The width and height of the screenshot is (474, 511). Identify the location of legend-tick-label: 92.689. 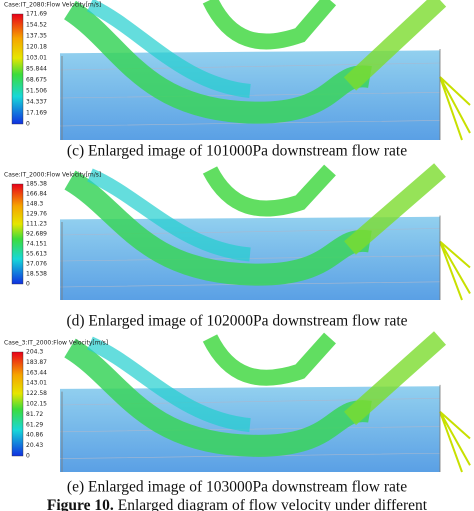
(36, 234).